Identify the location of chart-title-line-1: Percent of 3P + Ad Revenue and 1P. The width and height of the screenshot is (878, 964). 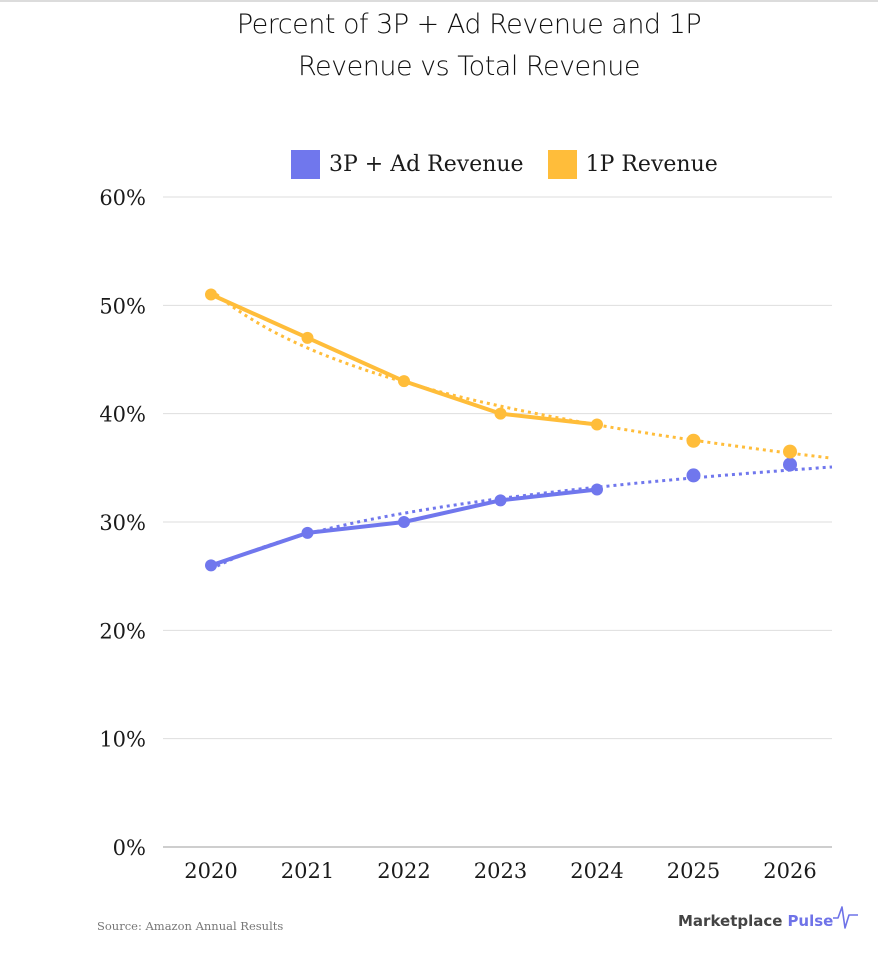
(469, 24).